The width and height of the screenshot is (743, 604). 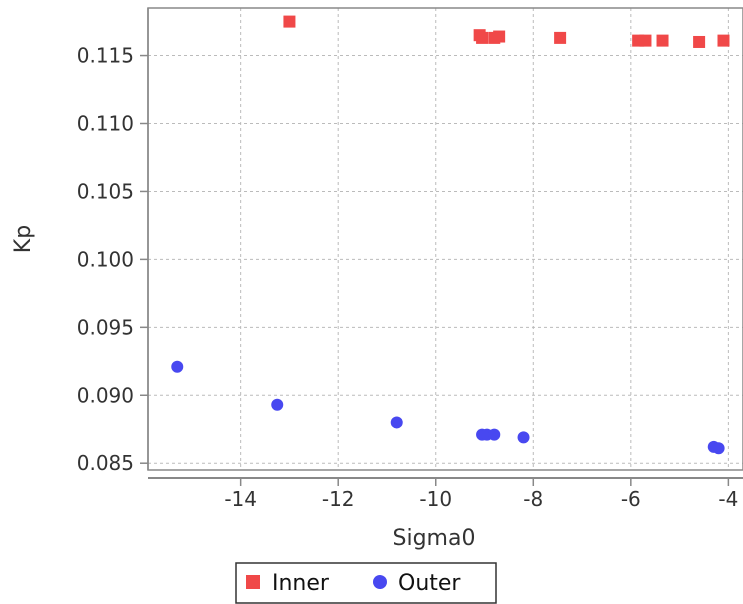 What do you see at coordinates (434, 538) in the screenshot?
I see `x-axis-title: Sigma0` at bounding box center [434, 538].